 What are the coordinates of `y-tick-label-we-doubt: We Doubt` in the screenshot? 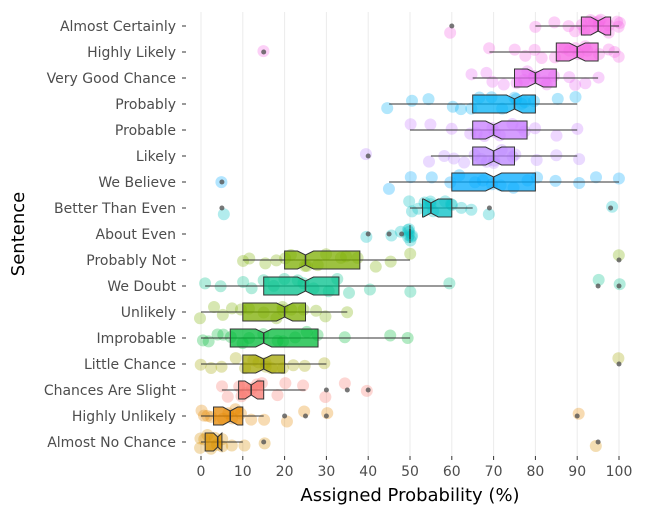 It's located at (141, 287).